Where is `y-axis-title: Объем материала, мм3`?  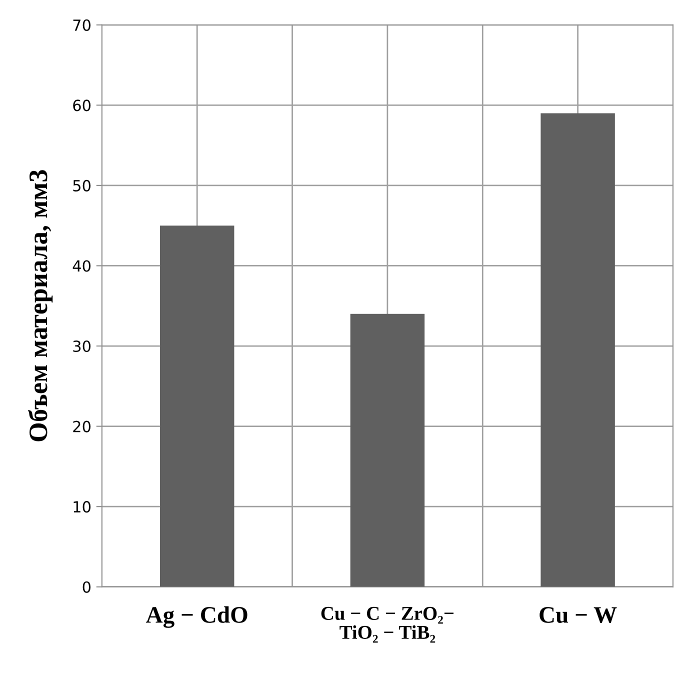
y-axis-title: Объем материала, мм3 is located at coordinates (40, 306).